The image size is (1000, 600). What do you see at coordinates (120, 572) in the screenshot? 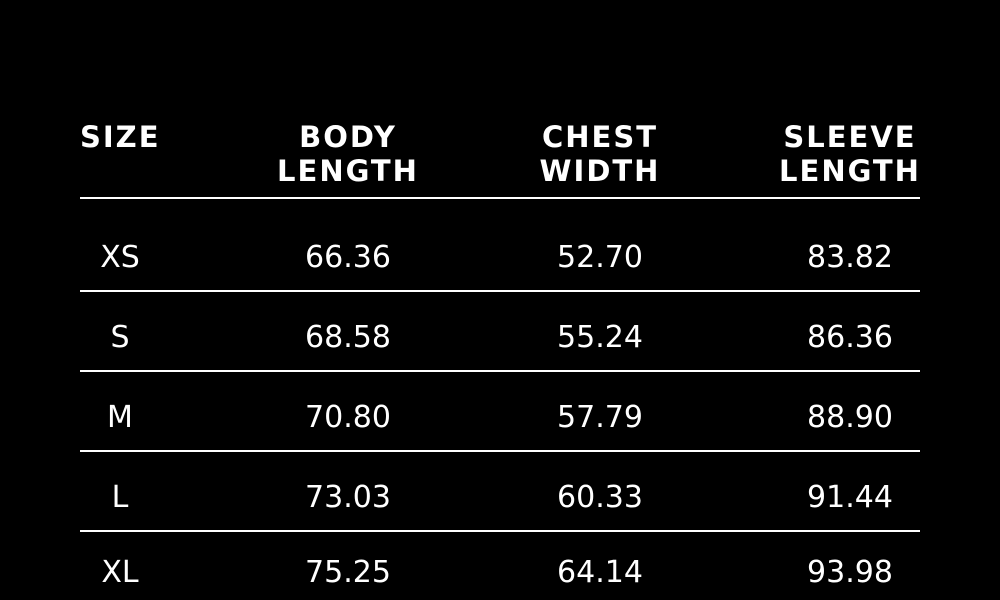
I see `cell-size: XL` at bounding box center [120, 572].